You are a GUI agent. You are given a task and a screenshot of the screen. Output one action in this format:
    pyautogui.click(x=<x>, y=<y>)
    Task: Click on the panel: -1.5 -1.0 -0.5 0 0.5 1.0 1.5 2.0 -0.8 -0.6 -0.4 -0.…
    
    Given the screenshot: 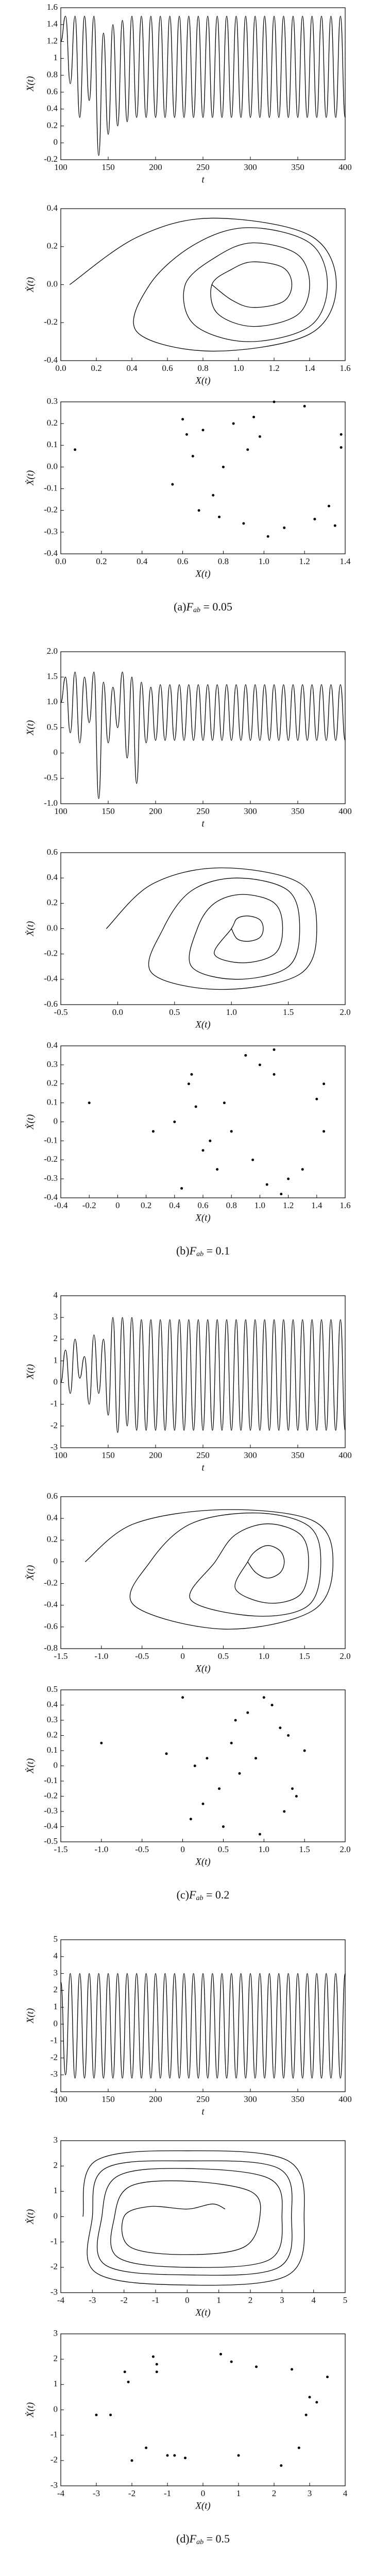 What is the action you would take?
    pyautogui.click(x=187, y=1582)
    